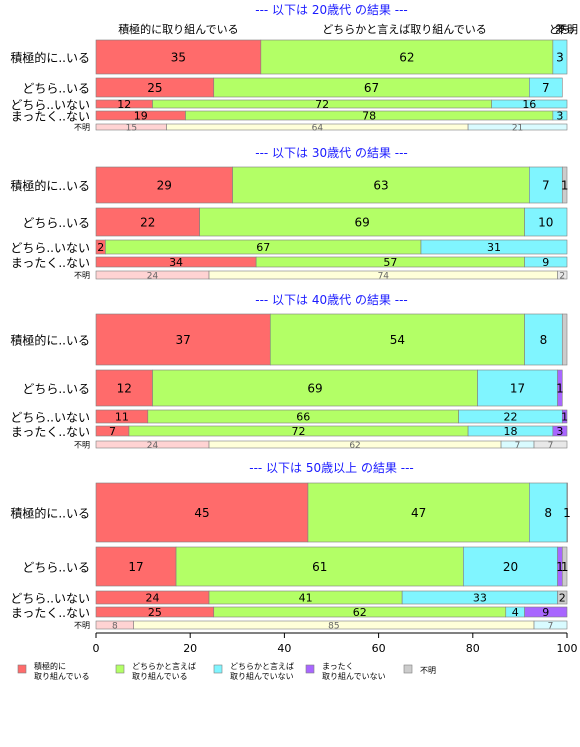 The height and width of the screenshot is (747, 580). I want to click on row-label-0-3: まったく..ない, so click(50, 117).